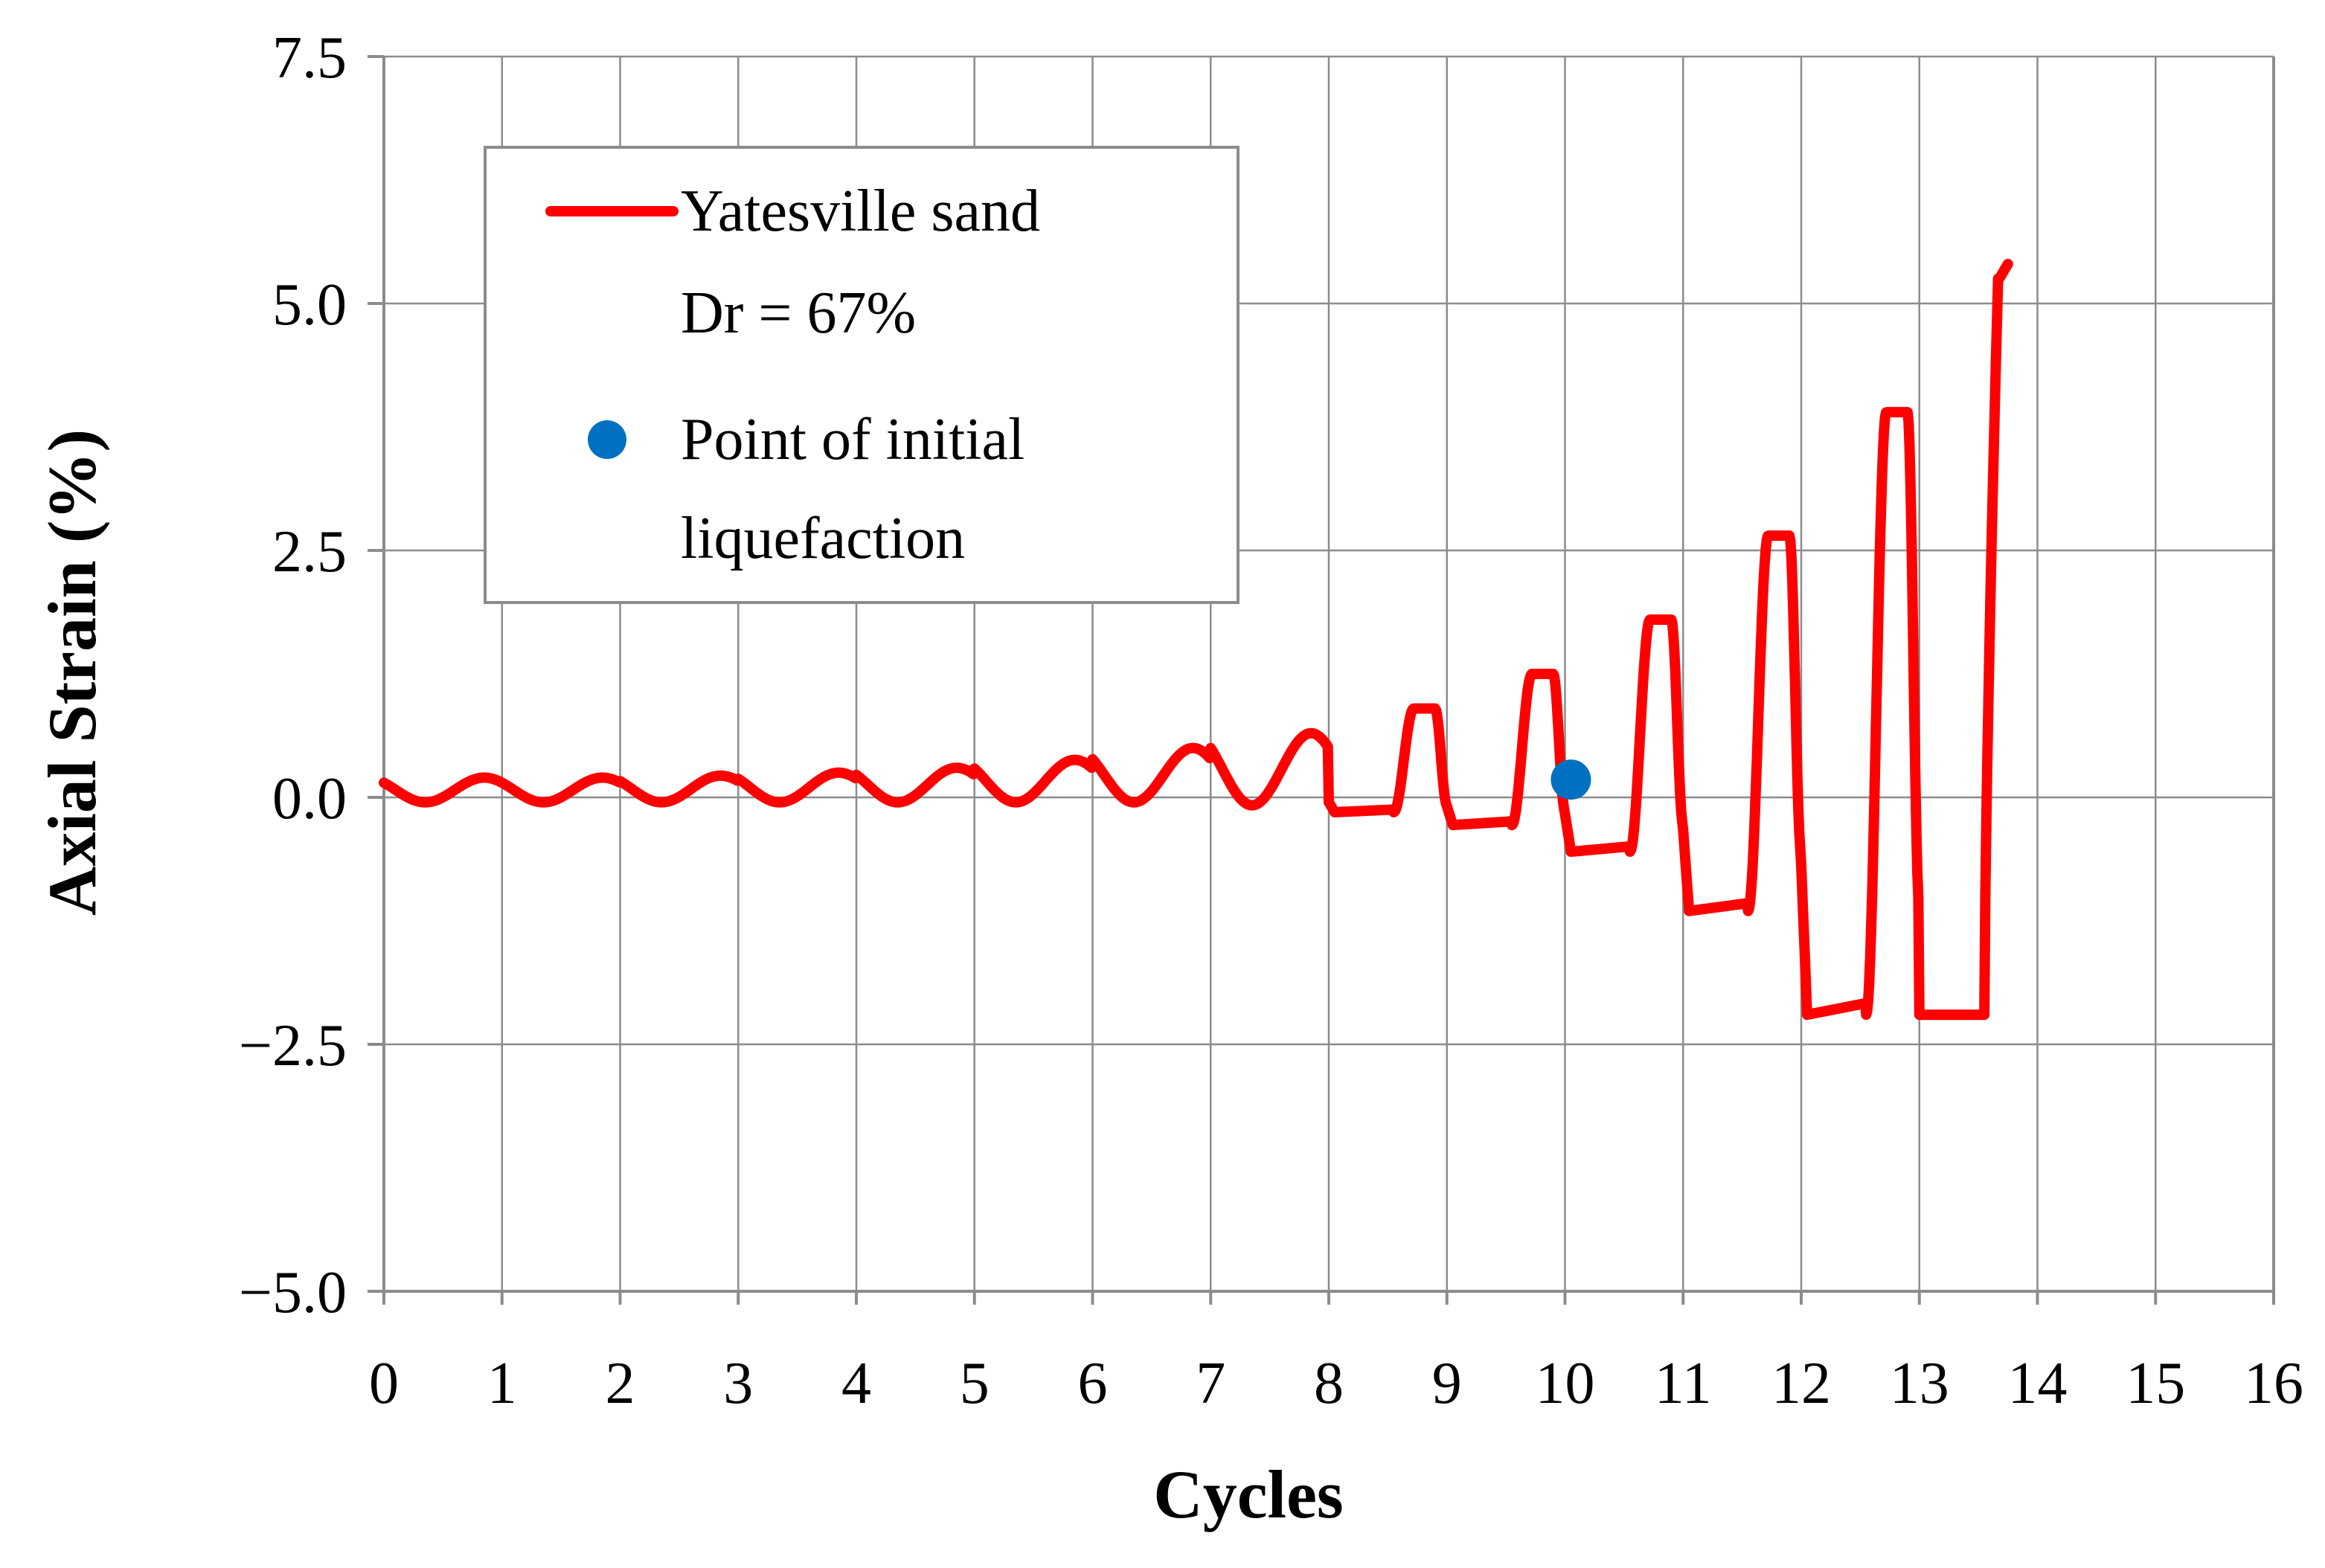 The height and width of the screenshot is (1568, 2325). I want to click on x-tick-label: 12, so click(1801, 1383).